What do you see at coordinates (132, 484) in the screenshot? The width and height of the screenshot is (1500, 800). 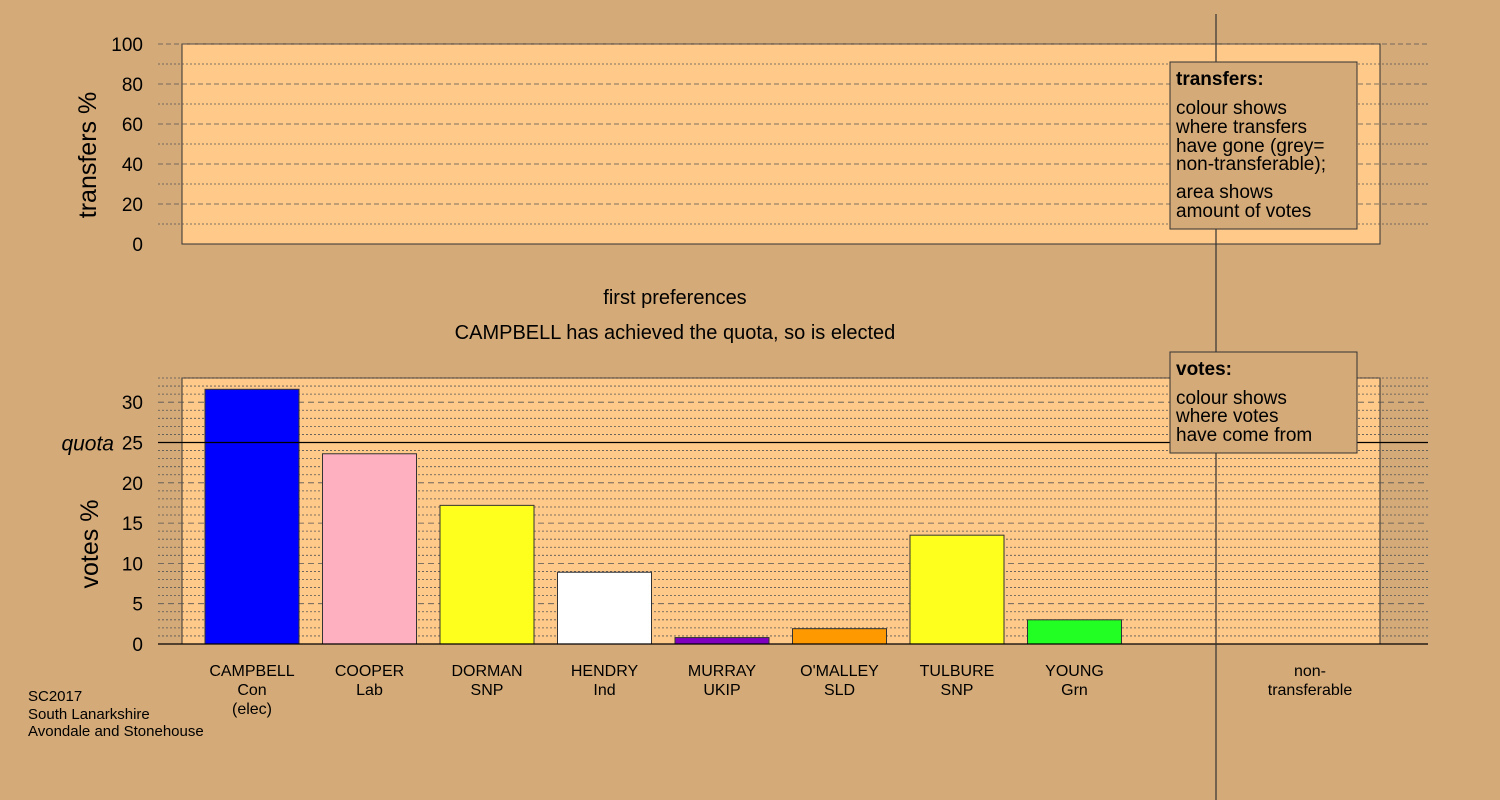 I see `votes-y-tick-label: 20` at bounding box center [132, 484].